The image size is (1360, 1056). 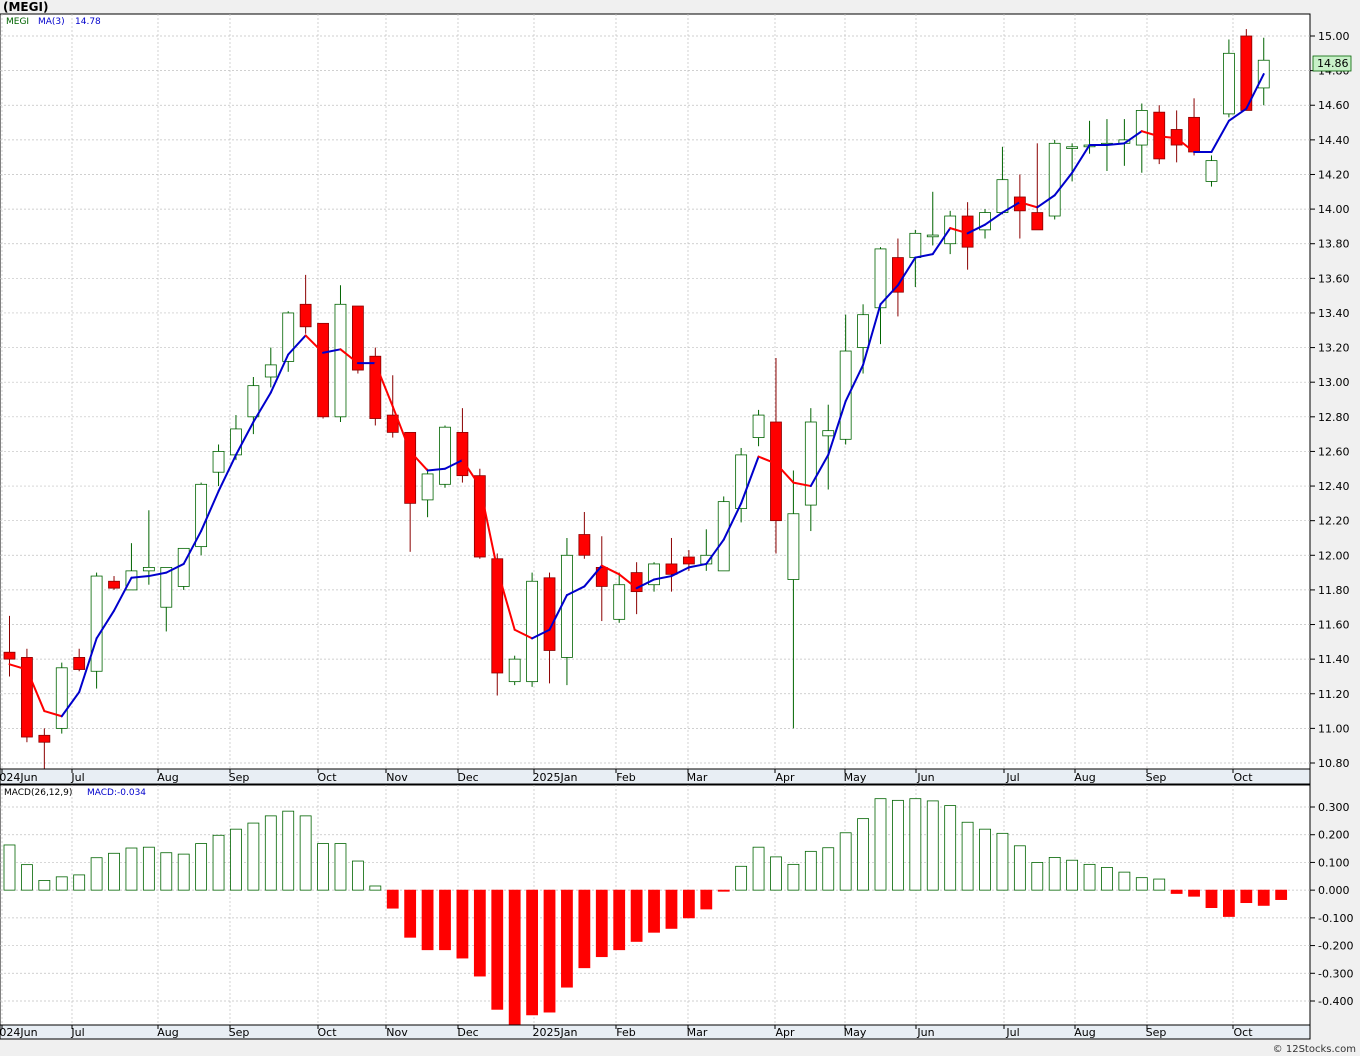 I want to click on legend-ma-value: 14.78, so click(x=88, y=22).